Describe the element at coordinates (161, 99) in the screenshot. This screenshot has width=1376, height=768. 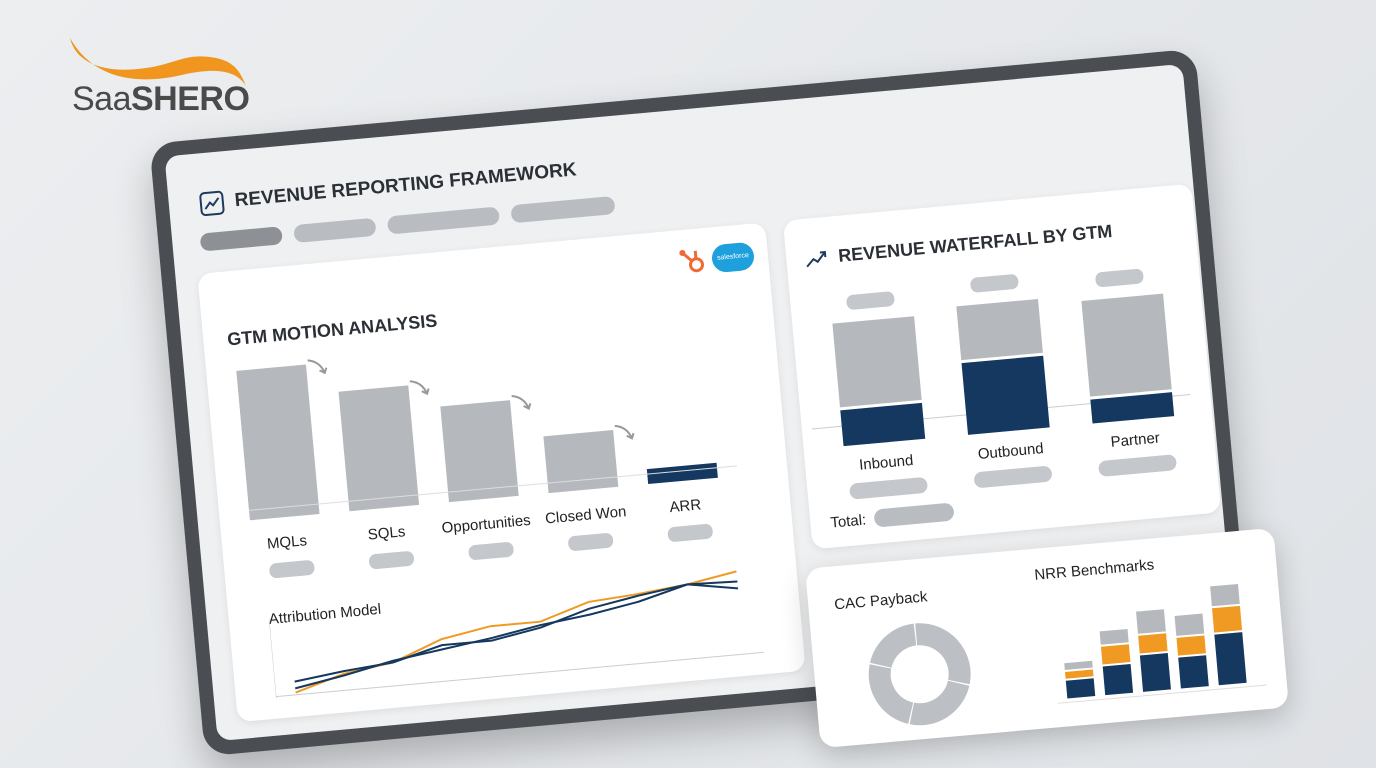
I see `logo-text: SaaSHERO` at that location.